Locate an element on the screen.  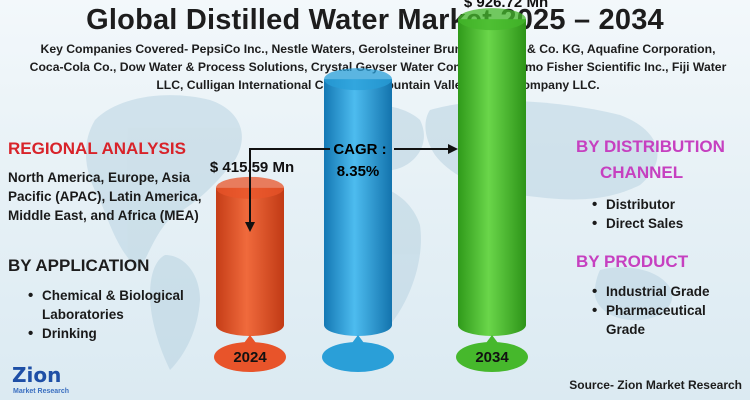
product-list: Industrial Grade Pharmaceutical Grade is located at coordinates (665, 310).